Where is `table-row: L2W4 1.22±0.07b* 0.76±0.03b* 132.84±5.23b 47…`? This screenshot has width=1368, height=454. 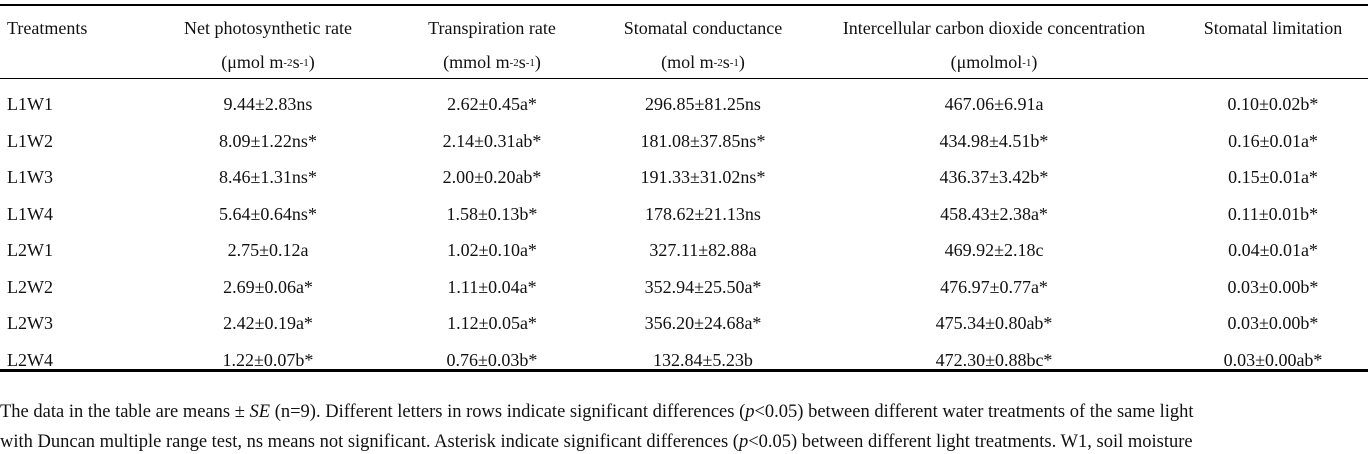 table-row: L2W4 1.22±0.07b* 0.76±0.03b* 132.84±5.23b 47… is located at coordinates (684, 362).